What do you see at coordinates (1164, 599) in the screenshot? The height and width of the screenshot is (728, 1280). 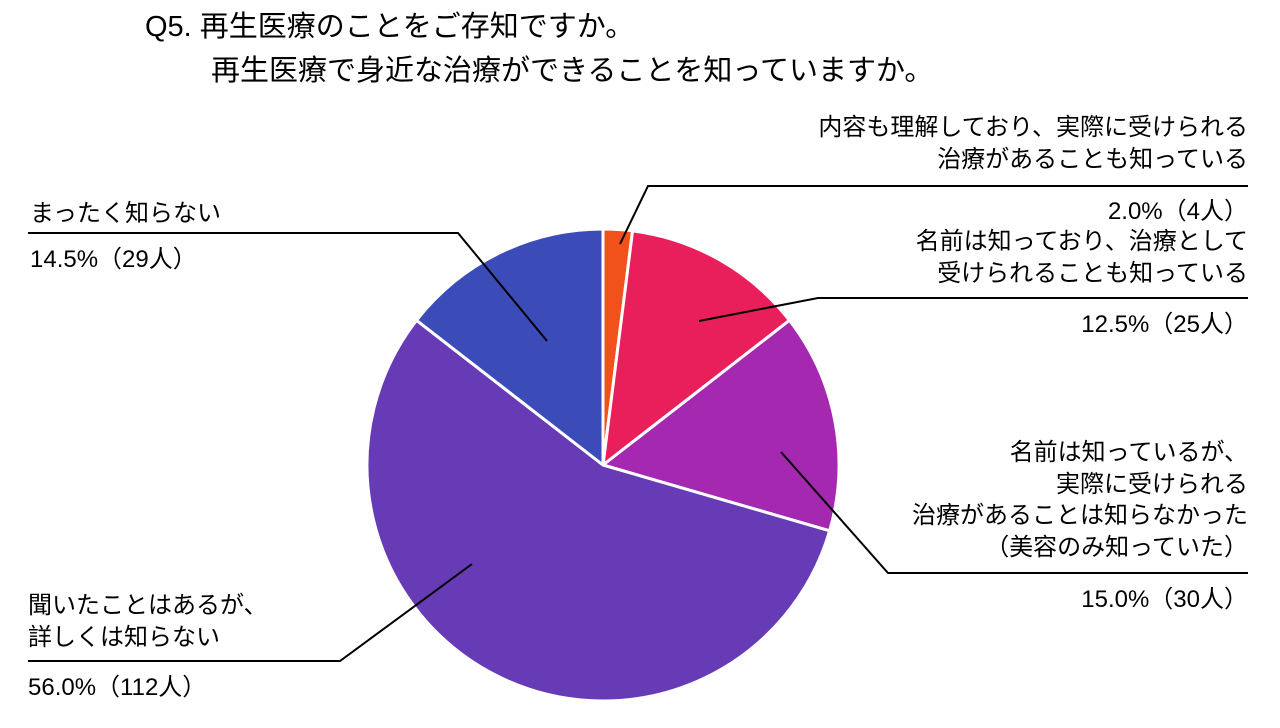 I see `value-slice-3: 15.0%（30人）` at bounding box center [1164, 599].